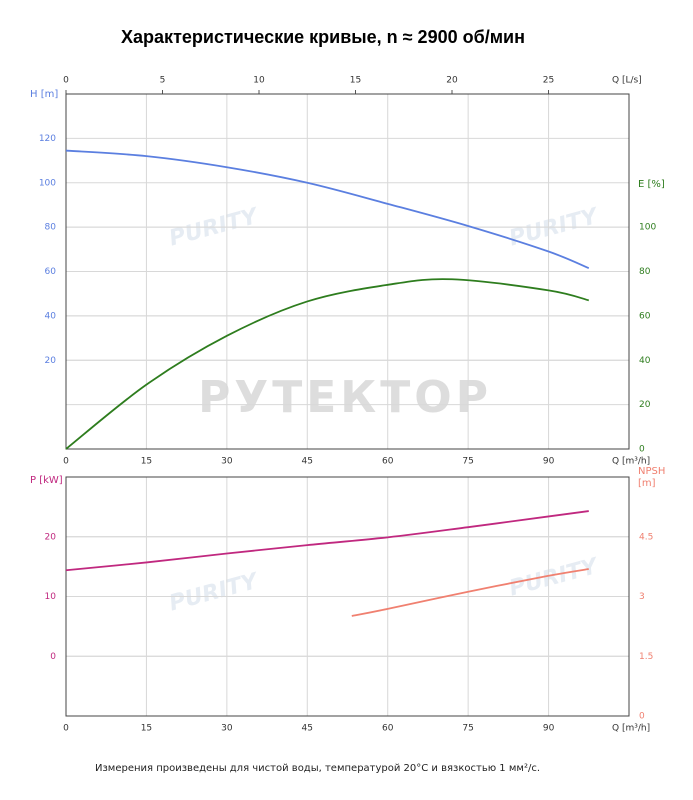 This screenshot has width=693, height=800. What do you see at coordinates (651, 471) in the screenshot?
I see `y2-axis-label: NPSH` at bounding box center [651, 471].